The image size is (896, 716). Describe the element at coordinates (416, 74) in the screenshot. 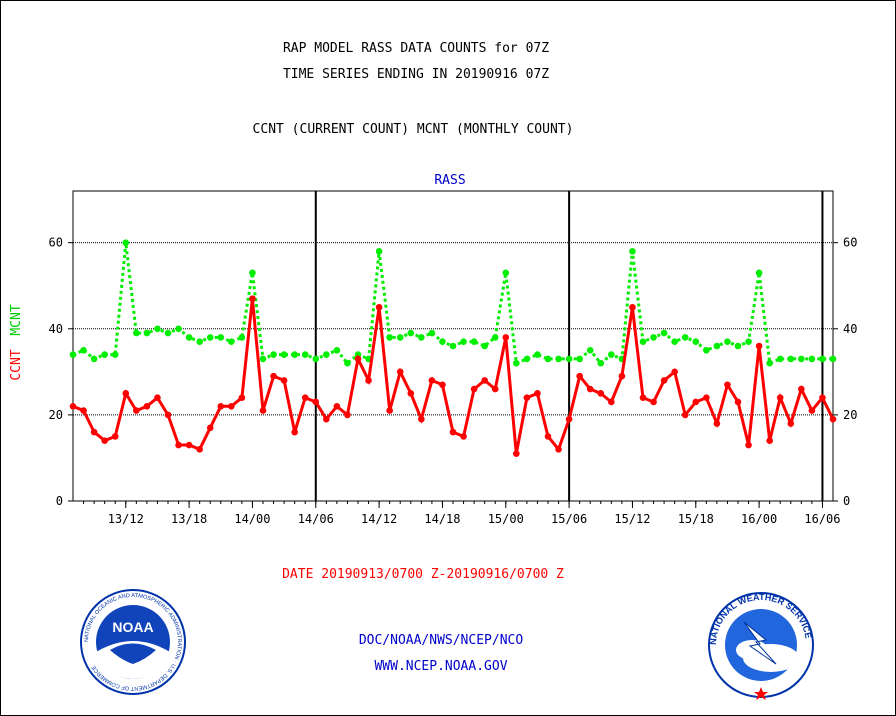

I see `chart-title-line2: TIME SERIES ENDING IN 20190916 07Z` at that location.